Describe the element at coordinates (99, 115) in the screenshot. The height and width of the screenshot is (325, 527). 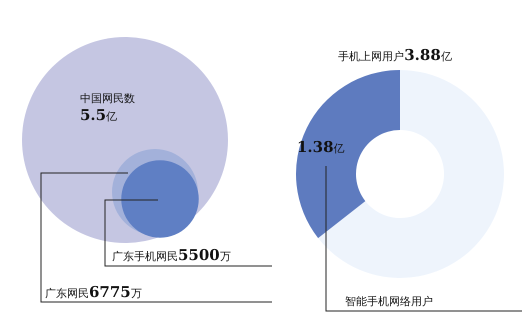
I see `data-label: 5.5亿` at that location.